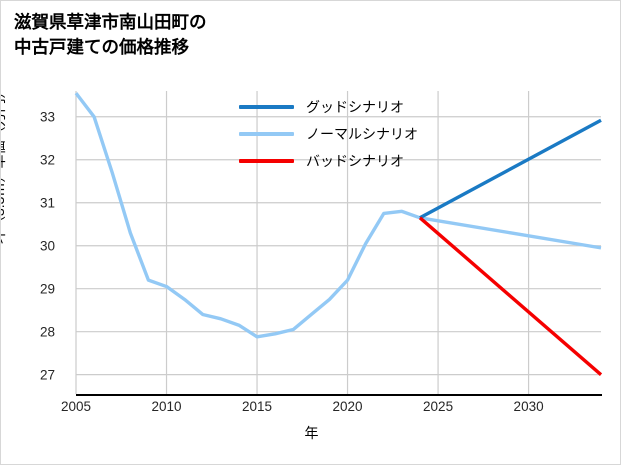 This screenshot has height=465, width=621. I want to click on legend-label: バッドシナリオ, so click(355, 160).